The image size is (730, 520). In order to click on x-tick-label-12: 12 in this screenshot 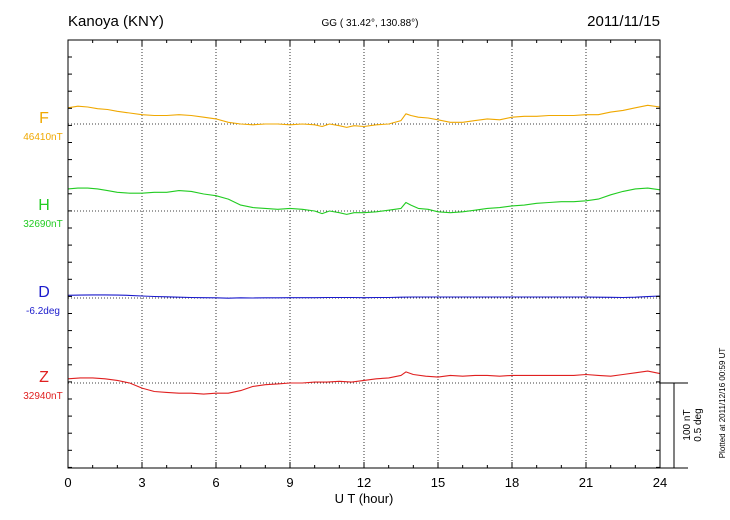, I will do `click(364, 482)`.